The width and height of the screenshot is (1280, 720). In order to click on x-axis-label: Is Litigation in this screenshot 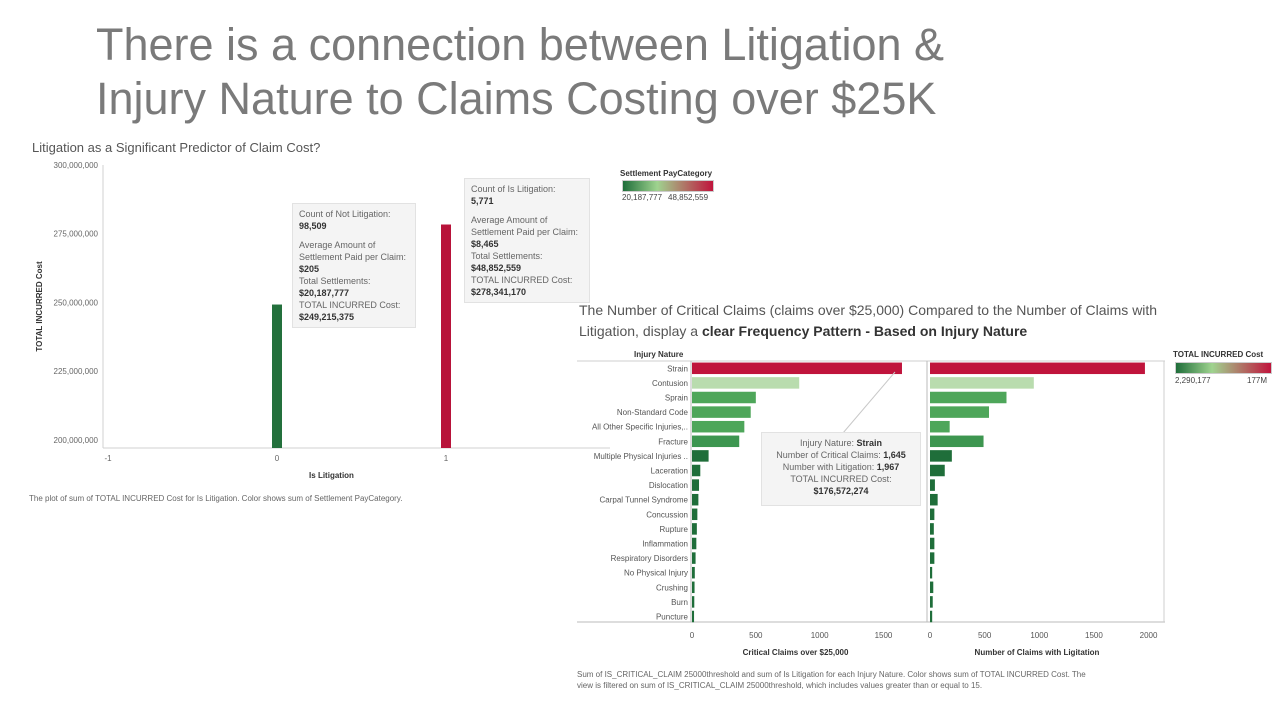, I will do `click(331, 475)`.